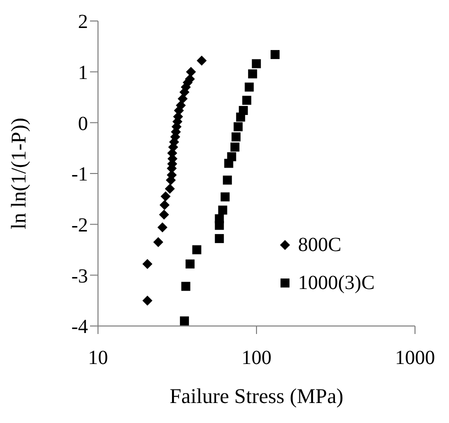  I want to click on y-axis-title: ln ln(1/(1-P)), so click(18, 174).